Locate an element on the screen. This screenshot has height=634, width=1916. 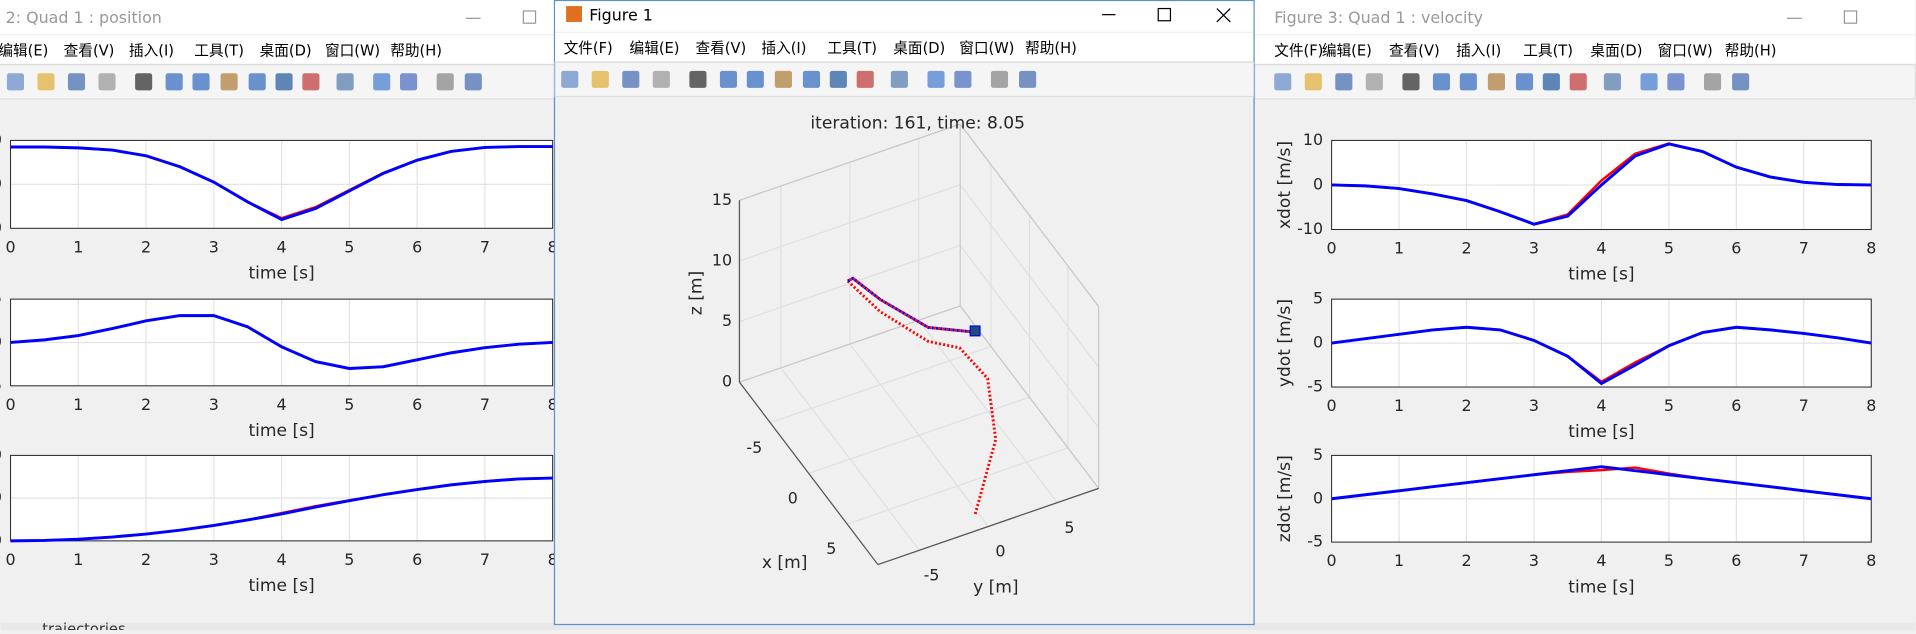
y-tick-label: -5 is located at coordinates (932, 574).